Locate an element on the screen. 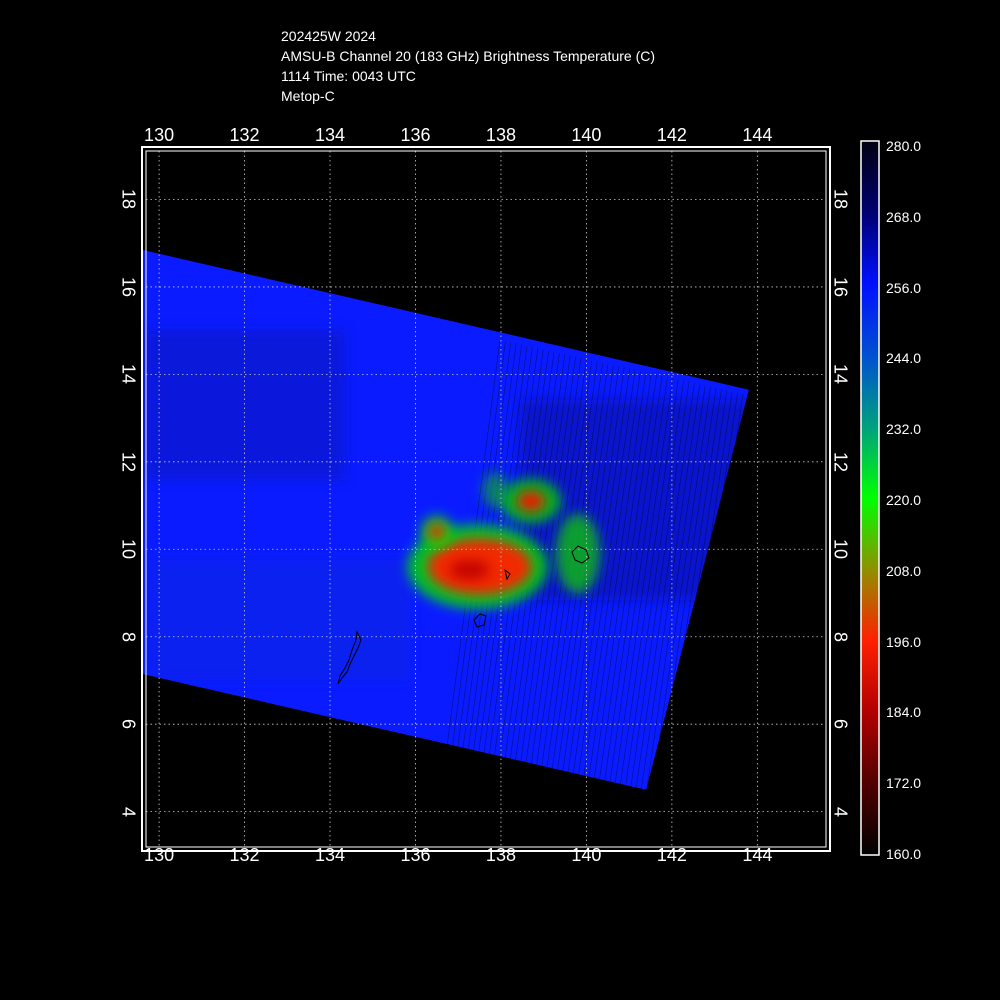  palau-coastline is located at coordinates (349, 657).